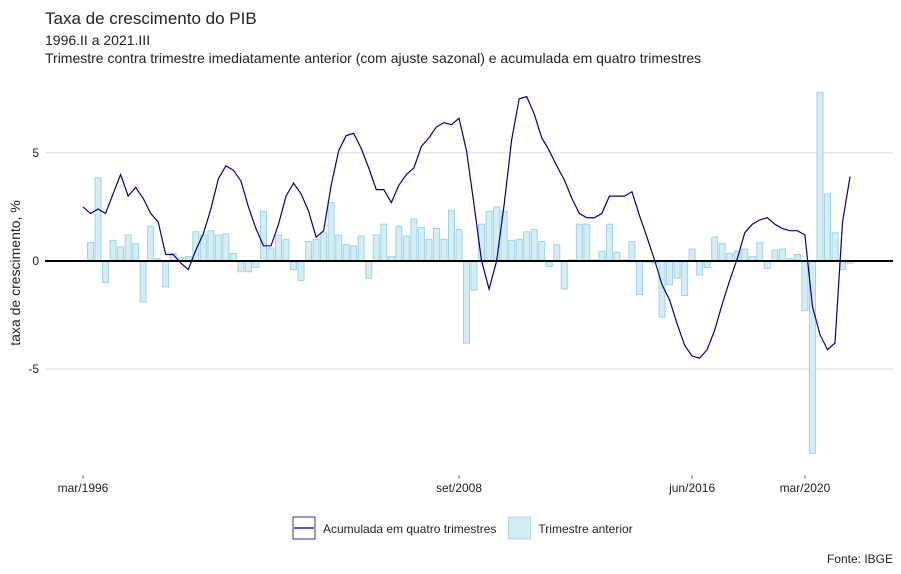 Image resolution: width=901 pixels, height=574 pixels. Describe the element at coordinates (459, 488) in the screenshot. I see `x-tick-label: set/2008` at that location.